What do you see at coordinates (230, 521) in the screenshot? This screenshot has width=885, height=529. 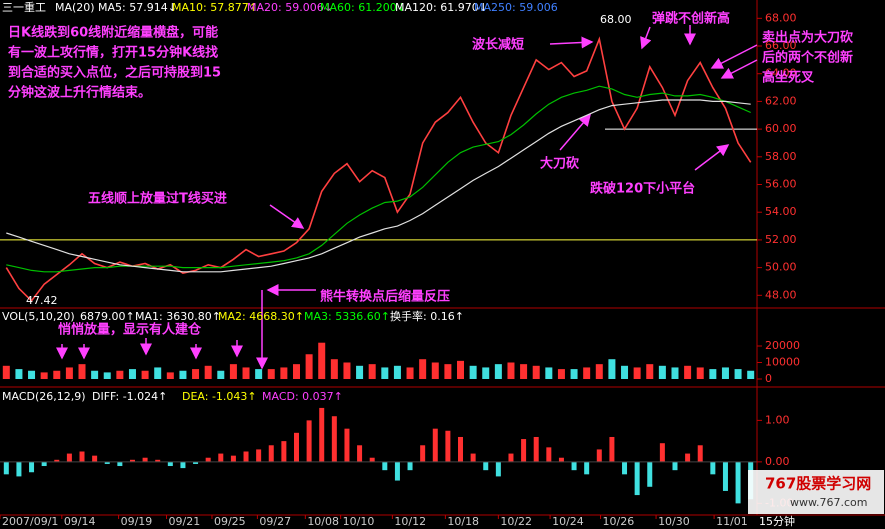 I see `x-tick-label: 09/25` at bounding box center [230, 521].